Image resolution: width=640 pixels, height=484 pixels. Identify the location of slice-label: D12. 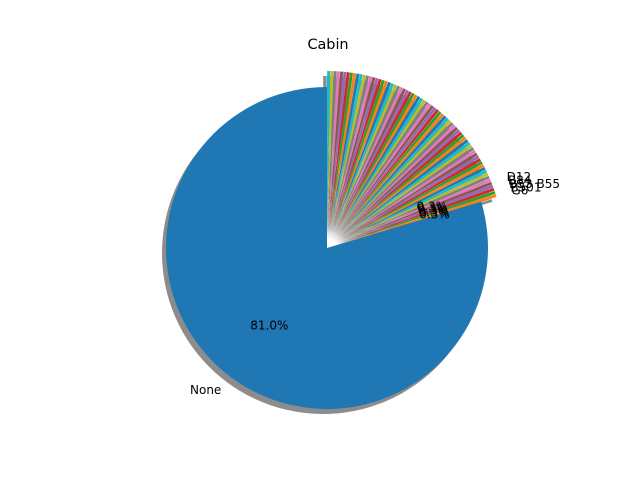
(519, 177).